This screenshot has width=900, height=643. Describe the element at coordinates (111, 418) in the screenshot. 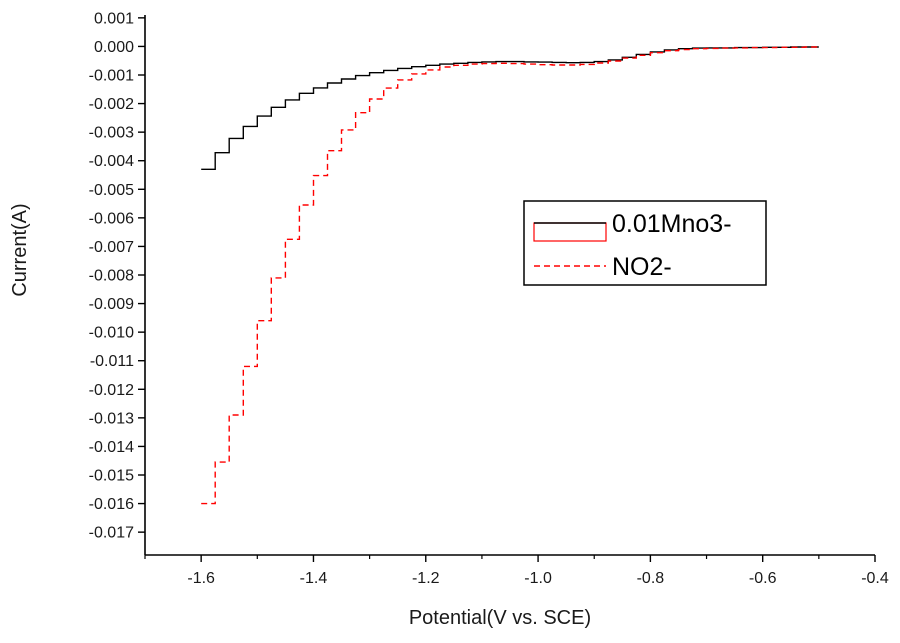

I see `y-tick-label: -0.013` at that location.